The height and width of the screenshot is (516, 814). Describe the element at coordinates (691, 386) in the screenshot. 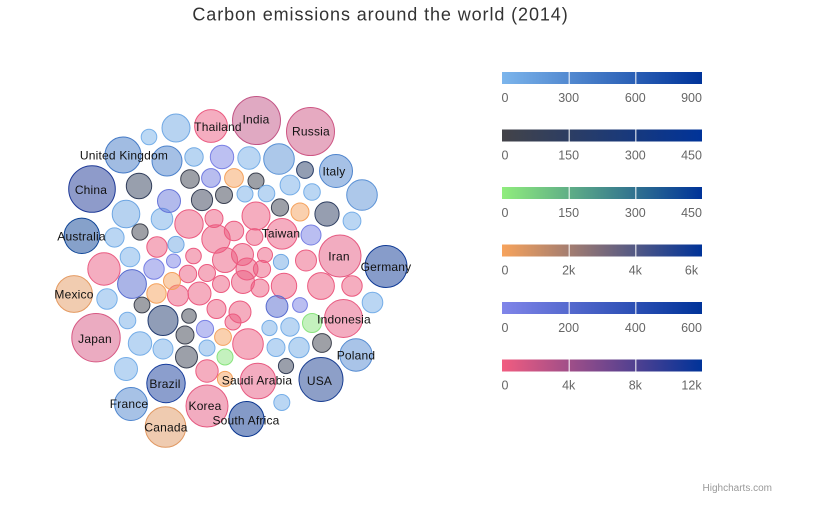

I see `svg-text: 12k` at that location.